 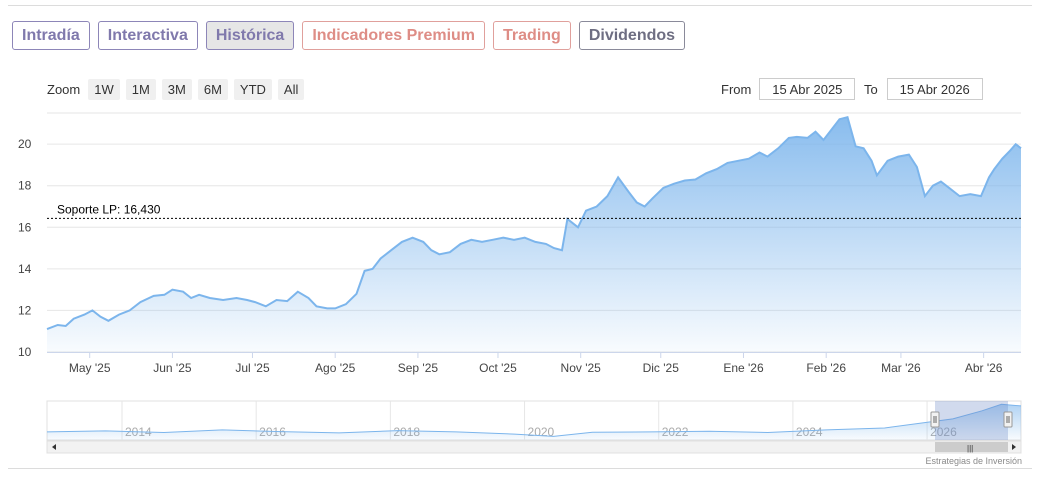 What do you see at coordinates (532, 35) in the screenshot?
I see `tab-trading: Trading` at bounding box center [532, 35].